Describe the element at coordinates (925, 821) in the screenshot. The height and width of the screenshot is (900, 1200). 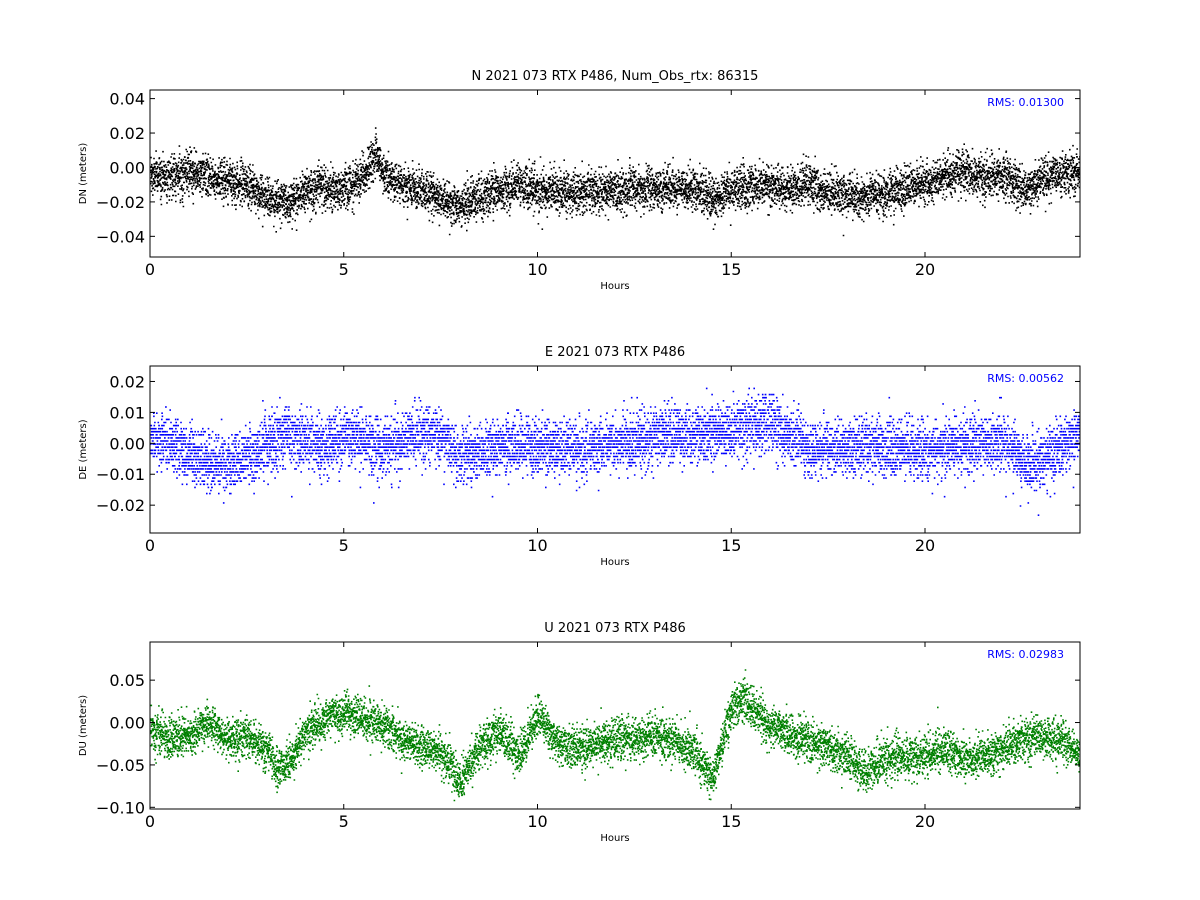
I see `up-x-tick-label: 20` at that location.